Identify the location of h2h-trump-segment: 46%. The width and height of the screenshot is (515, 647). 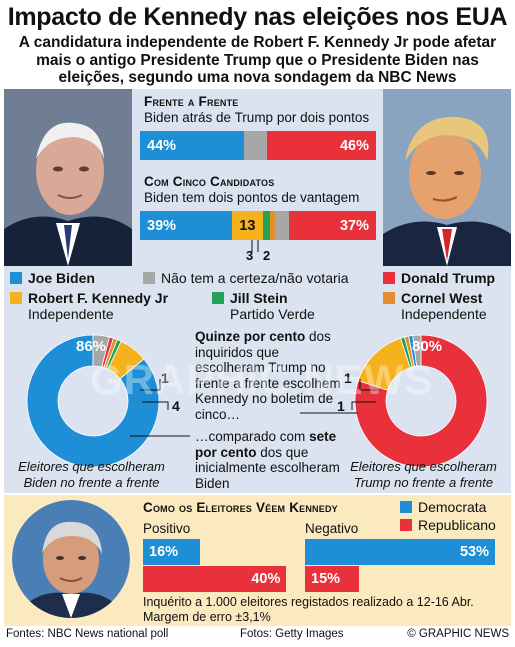
(321, 145).